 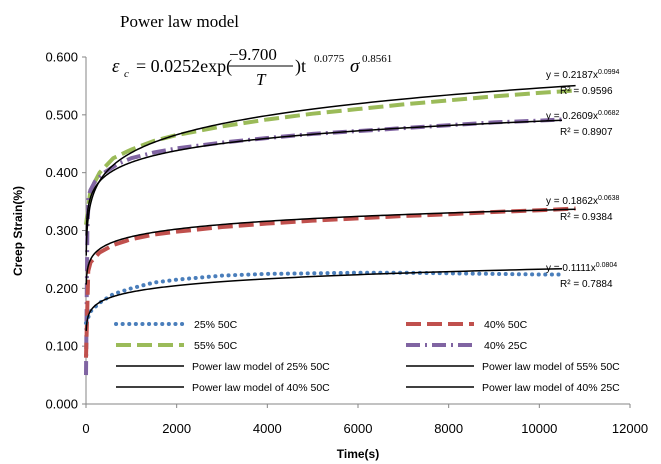 What do you see at coordinates (261, 367) in the screenshot?
I see `legend-label: Power law model of 25% 50C` at bounding box center [261, 367].